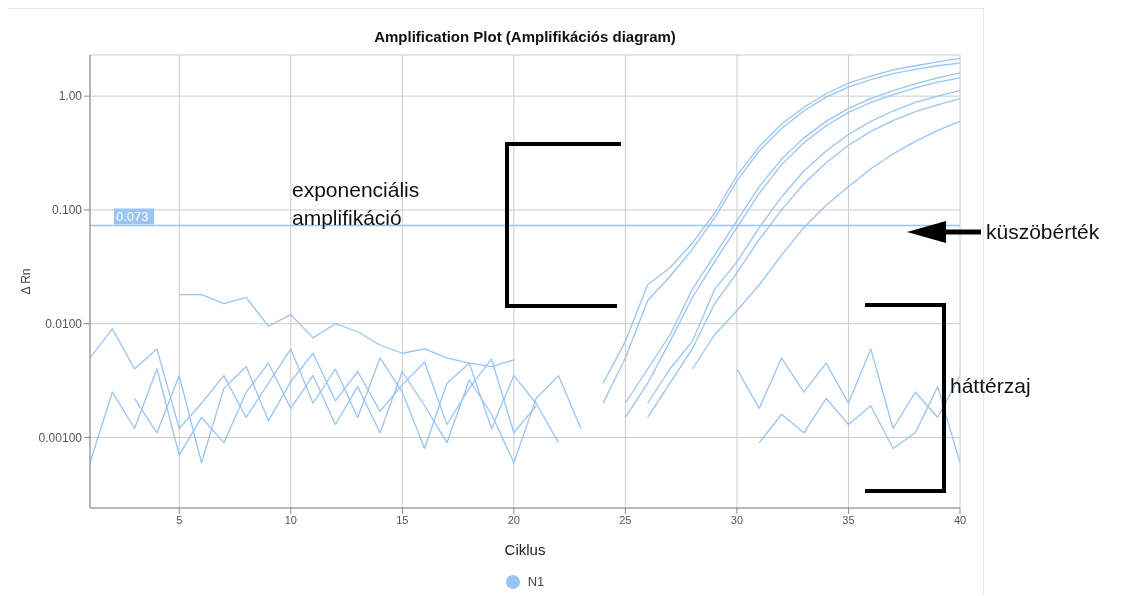  What do you see at coordinates (848, 519) in the screenshot?
I see `x-tick-label: 35` at bounding box center [848, 519].